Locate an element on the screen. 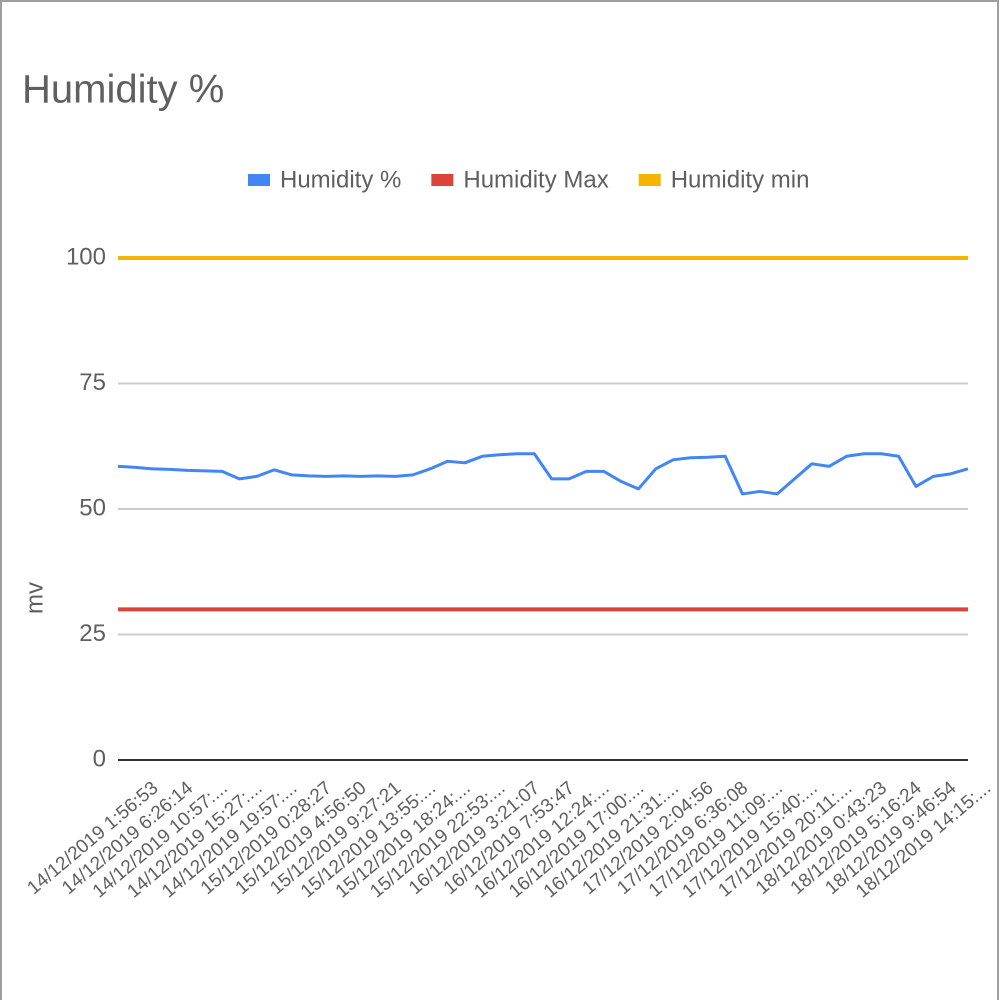 This screenshot has width=1000, height=1005. y-tick-label: 75 is located at coordinates (92, 382).